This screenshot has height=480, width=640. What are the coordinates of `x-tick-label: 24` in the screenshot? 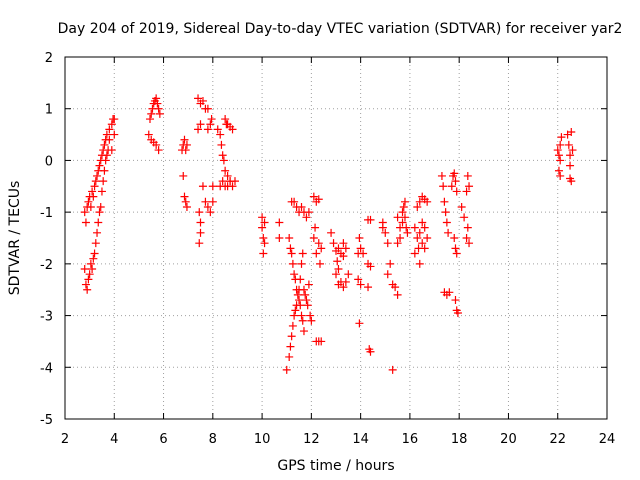 It's located at (607, 439).